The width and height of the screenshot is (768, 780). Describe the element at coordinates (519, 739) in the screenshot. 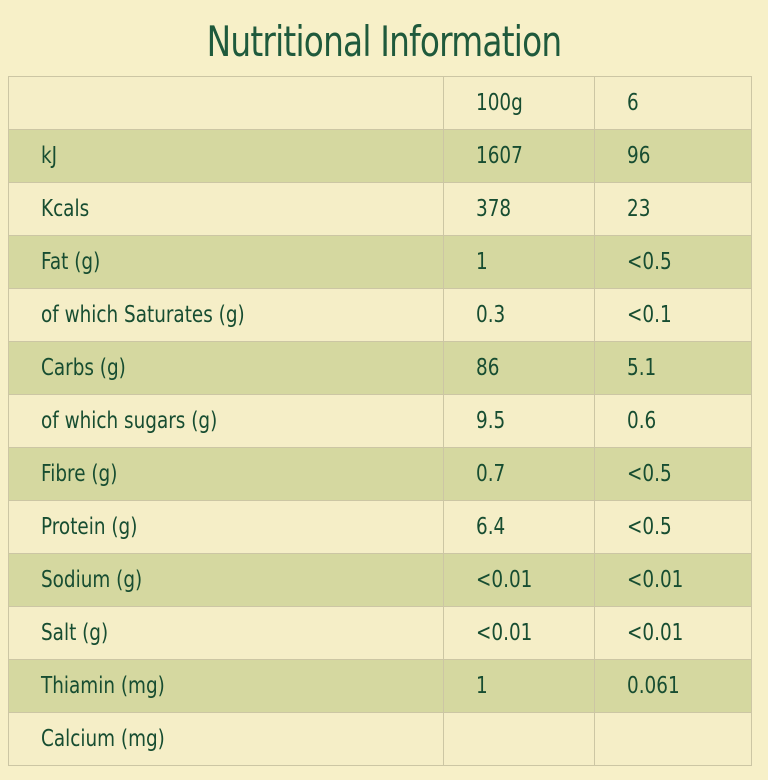

I see `value-per-100g` at that location.